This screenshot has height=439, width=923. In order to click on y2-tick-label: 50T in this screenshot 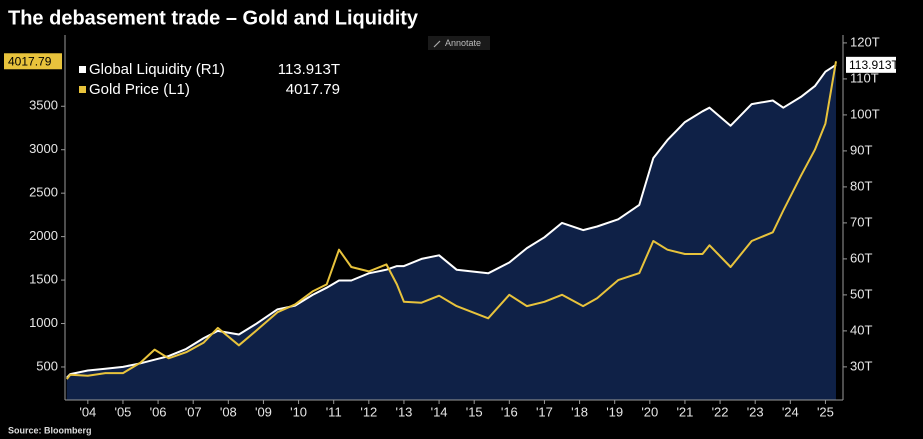, I will do `click(861, 293)`.